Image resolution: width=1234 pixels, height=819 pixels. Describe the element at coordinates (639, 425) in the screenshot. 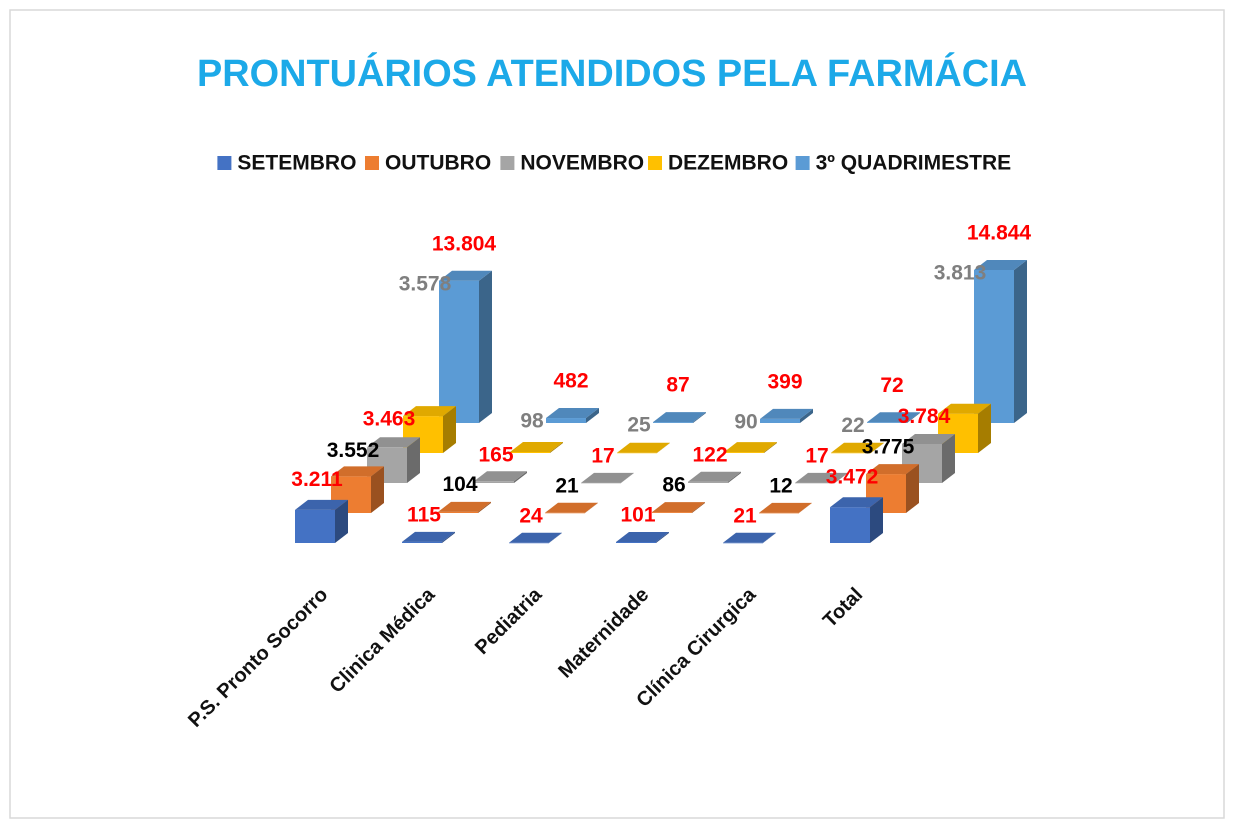

I see `value-label: 25` at that location.